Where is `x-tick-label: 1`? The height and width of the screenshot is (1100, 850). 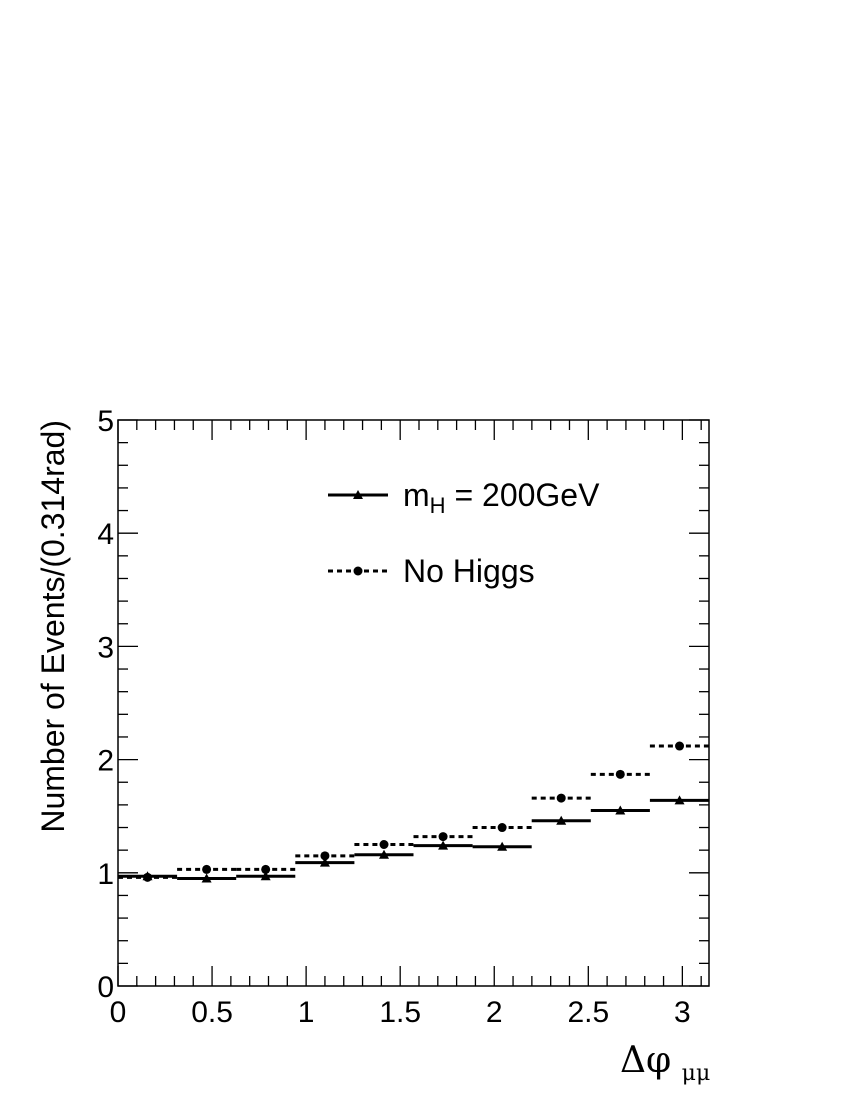 x-tick-label: 1 is located at coordinates (306, 1012).